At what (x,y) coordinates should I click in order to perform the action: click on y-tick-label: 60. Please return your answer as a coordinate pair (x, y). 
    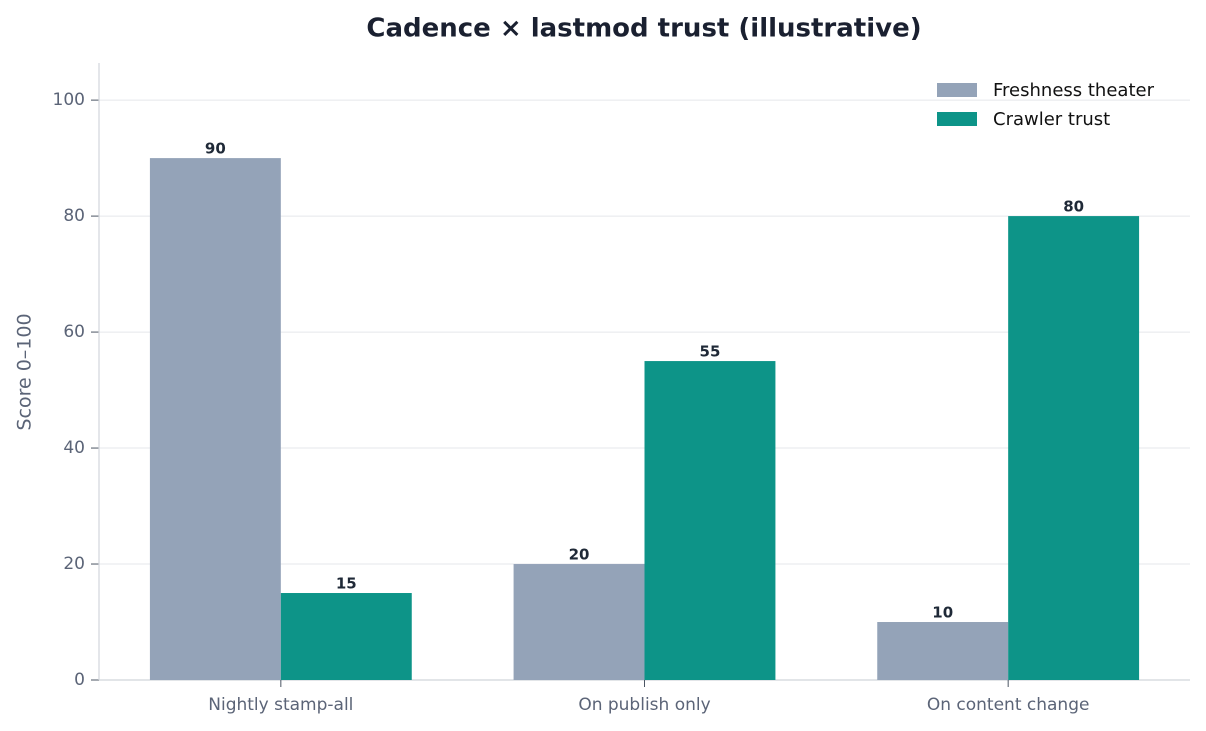
    Looking at the image, I should click on (74, 332).